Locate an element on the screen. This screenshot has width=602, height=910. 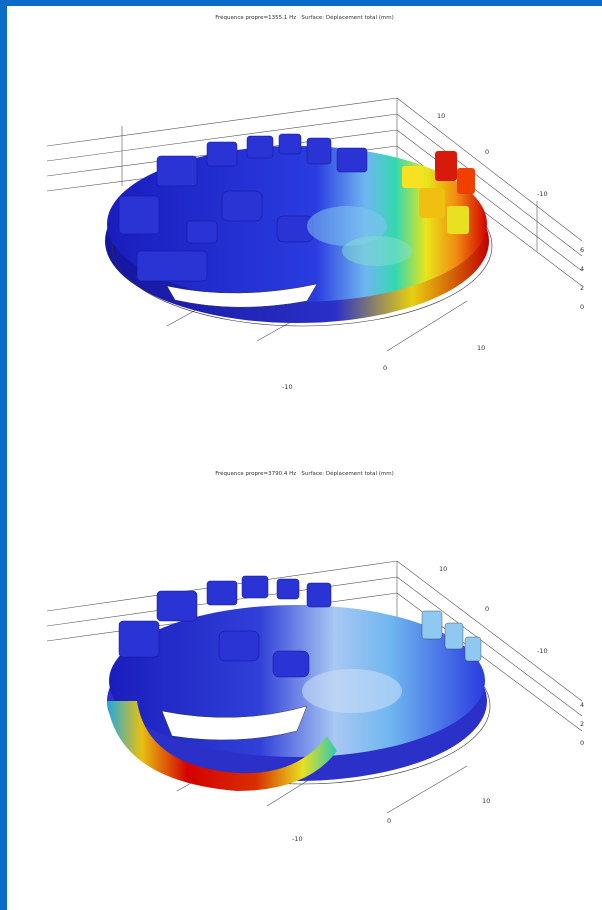
plot2-tick-z3: 0 is located at coordinates (582, 743).